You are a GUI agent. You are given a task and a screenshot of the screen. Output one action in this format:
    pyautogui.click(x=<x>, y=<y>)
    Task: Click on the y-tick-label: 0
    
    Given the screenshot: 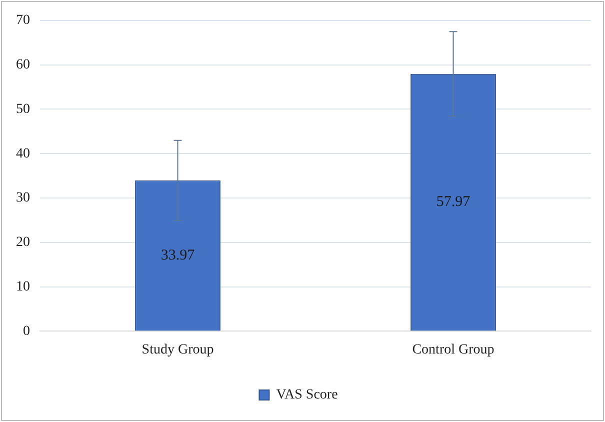 What is the action you would take?
    pyautogui.click(x=26, y=331)
    